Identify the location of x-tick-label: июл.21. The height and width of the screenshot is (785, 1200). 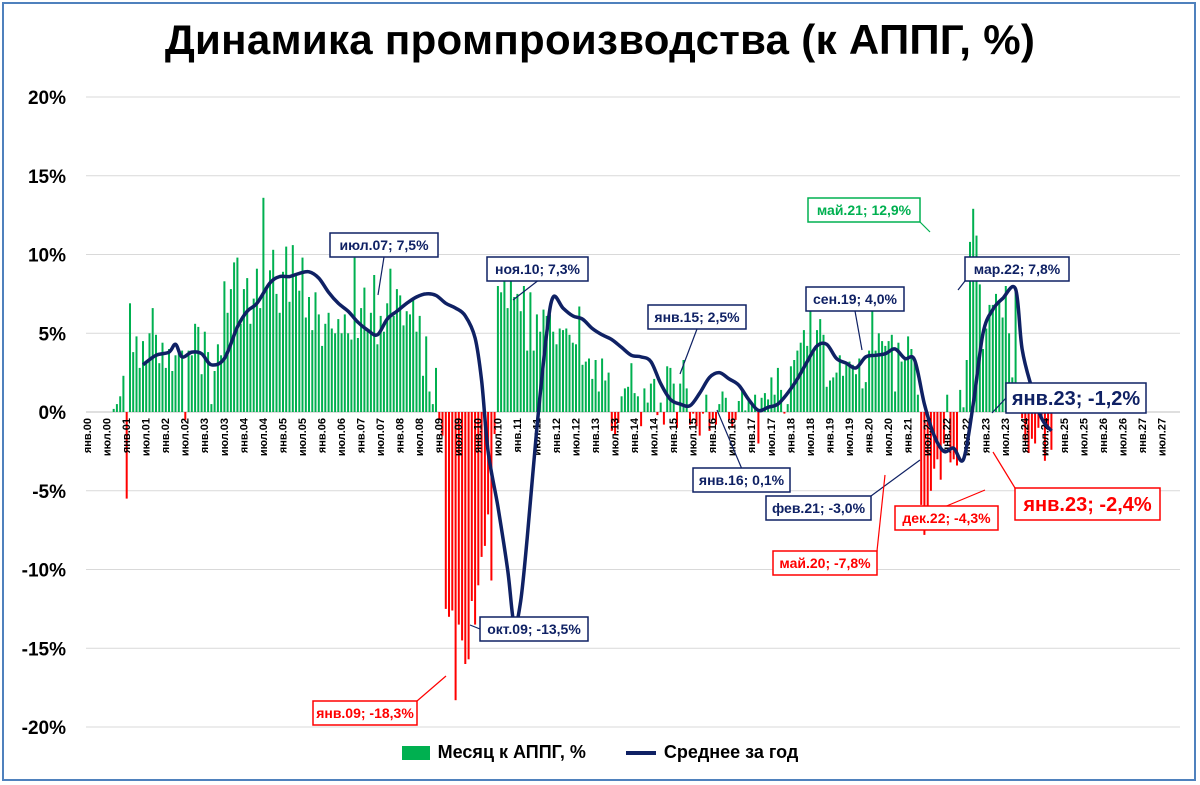
(928, 437).